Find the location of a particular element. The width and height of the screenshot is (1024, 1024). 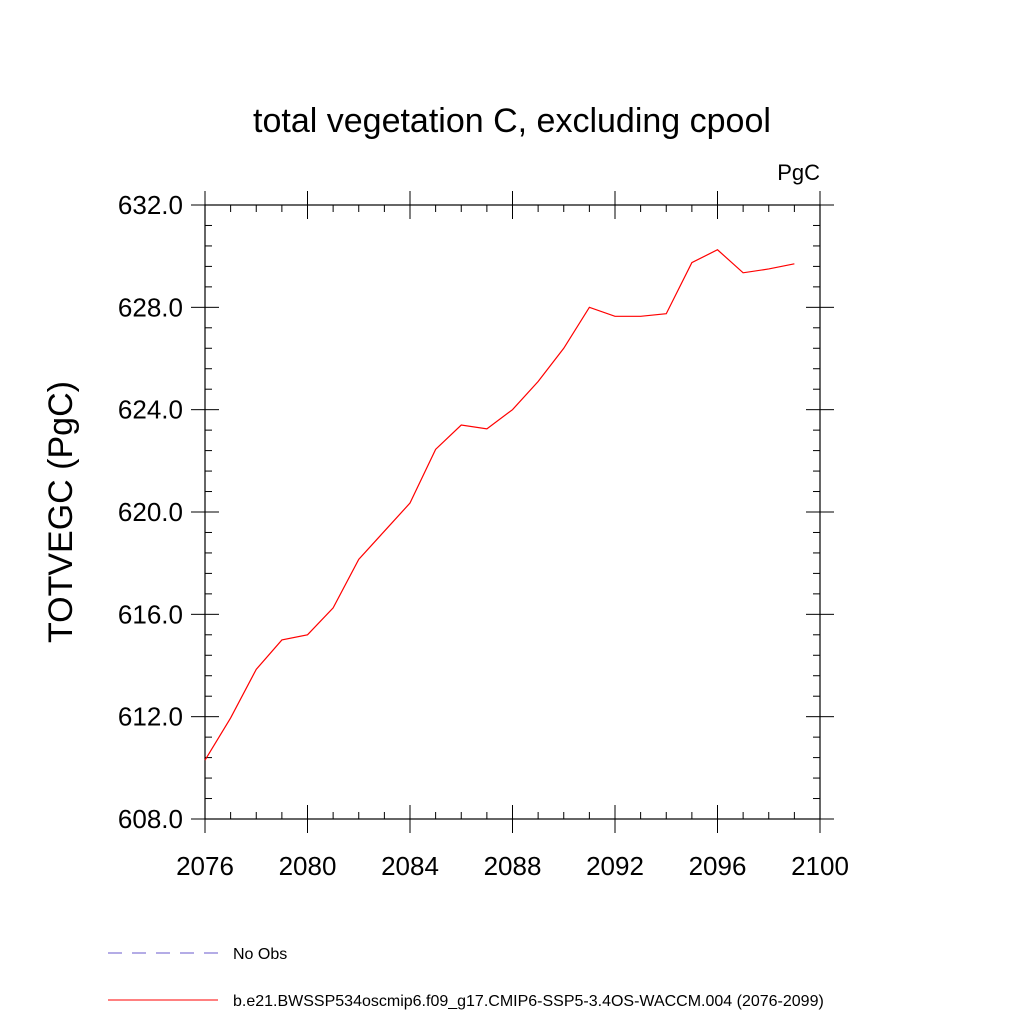

y-tick-label: 628.0 is located at coordinates (150, 307).